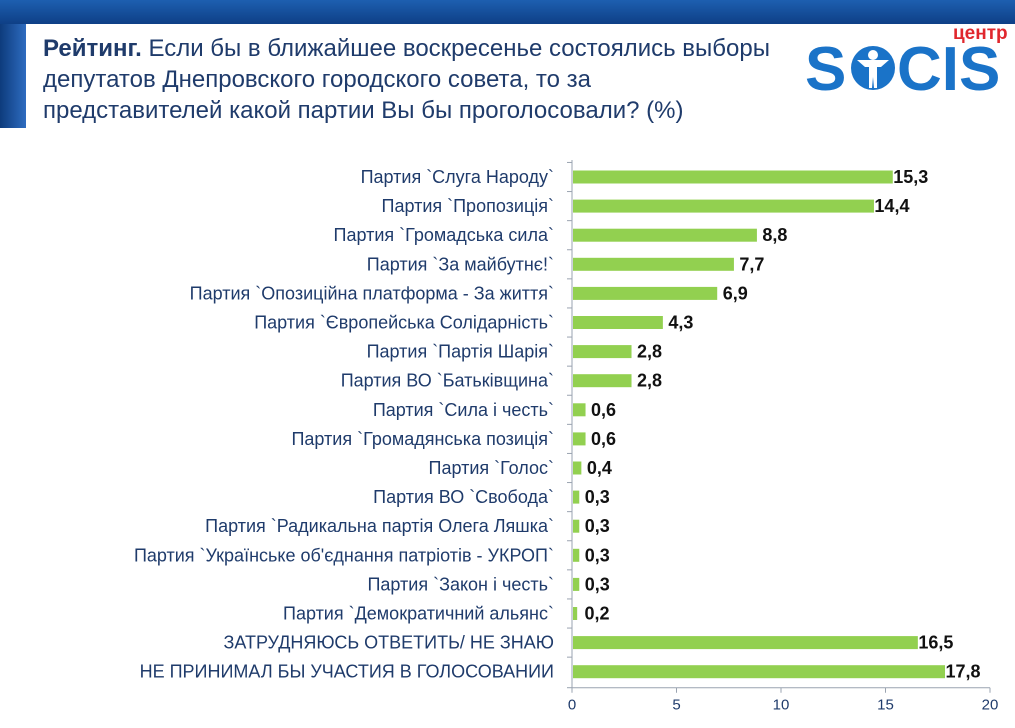 The image size is (1015, 728). What do you see at coordinates (948, 68) in the screenshot?
I see `logo-letters-cis: CIS` at bounding box center [948, 68].